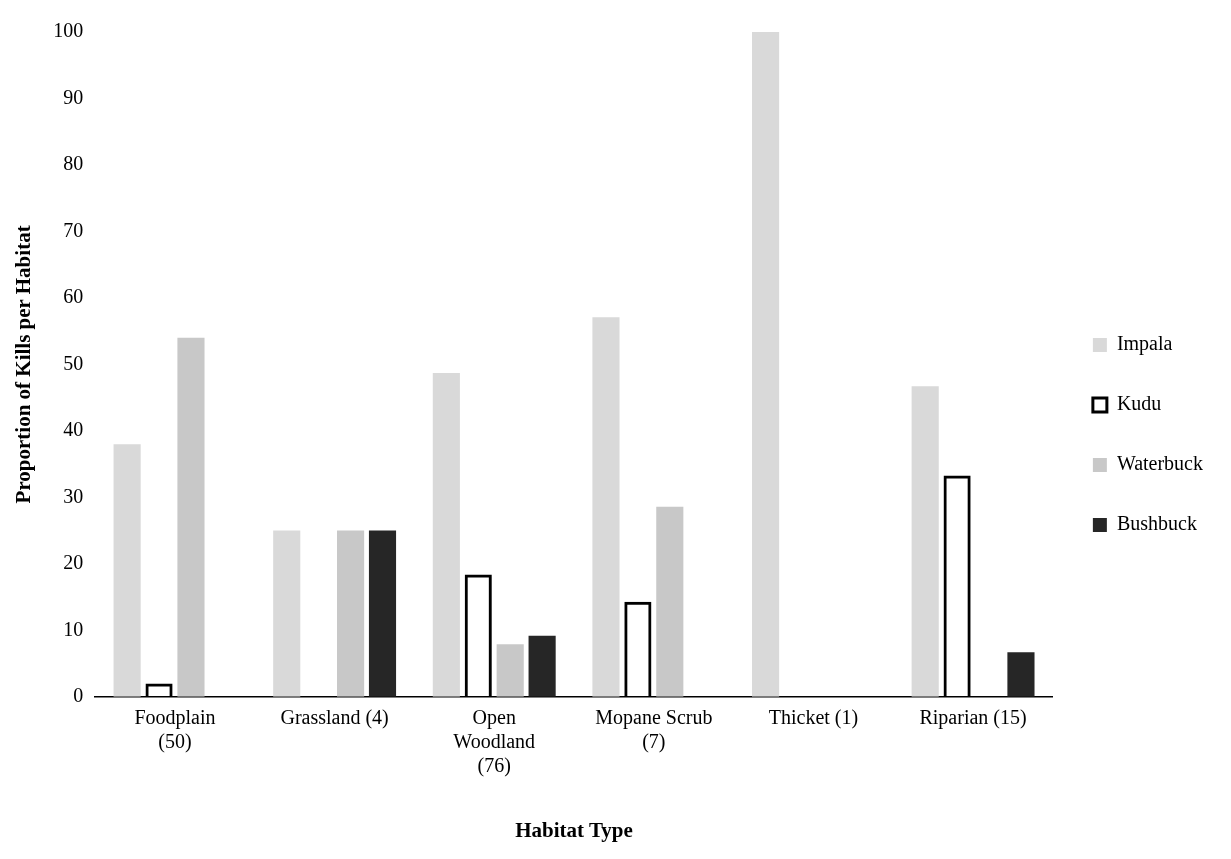 The width and height of the screenshot is (1231, 859). I want to click on x-tick-label: Mopane Scrub (7), so click(654, 730).